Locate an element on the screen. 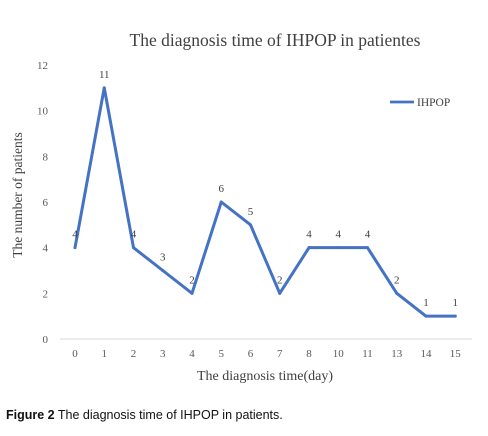 The height and width of the screenshot is (436, 488). x-tick-label: 3 is located at coordinates (163, 354).